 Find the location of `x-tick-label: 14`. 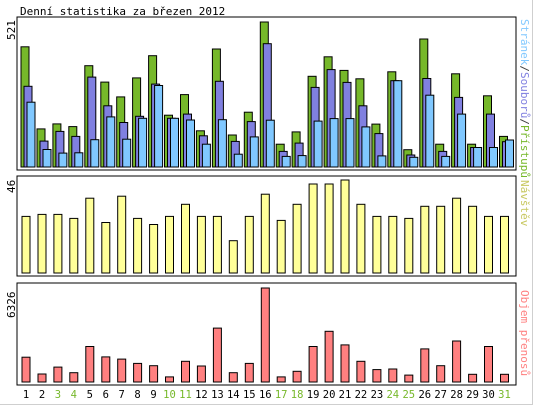

x-tick-label: 14 is located at coordinates (233, 395).